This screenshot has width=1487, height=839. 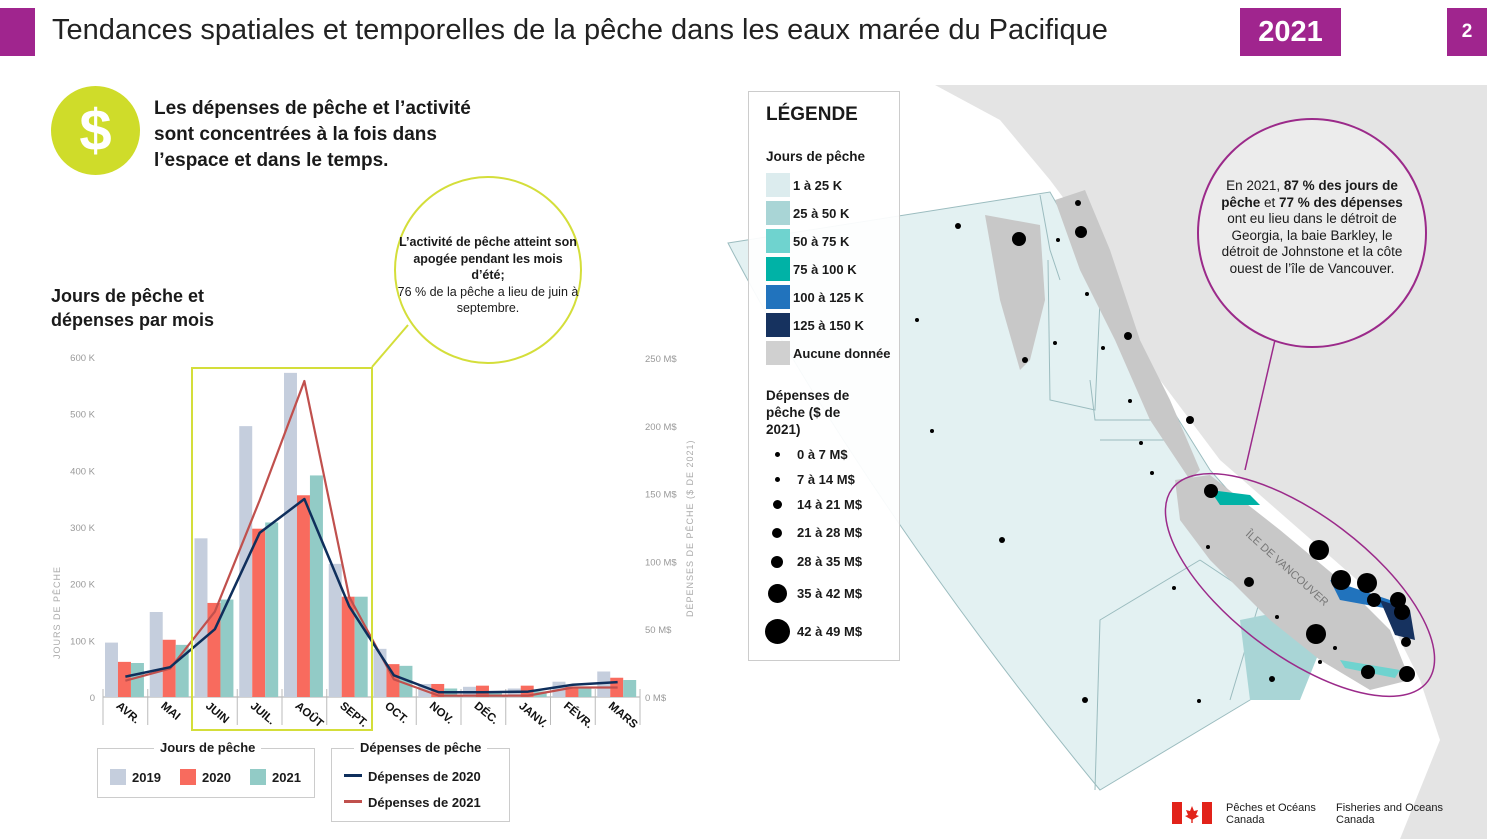 I want to click on days-legend-item: 75 à 100 K, so click(x=811, y=269).